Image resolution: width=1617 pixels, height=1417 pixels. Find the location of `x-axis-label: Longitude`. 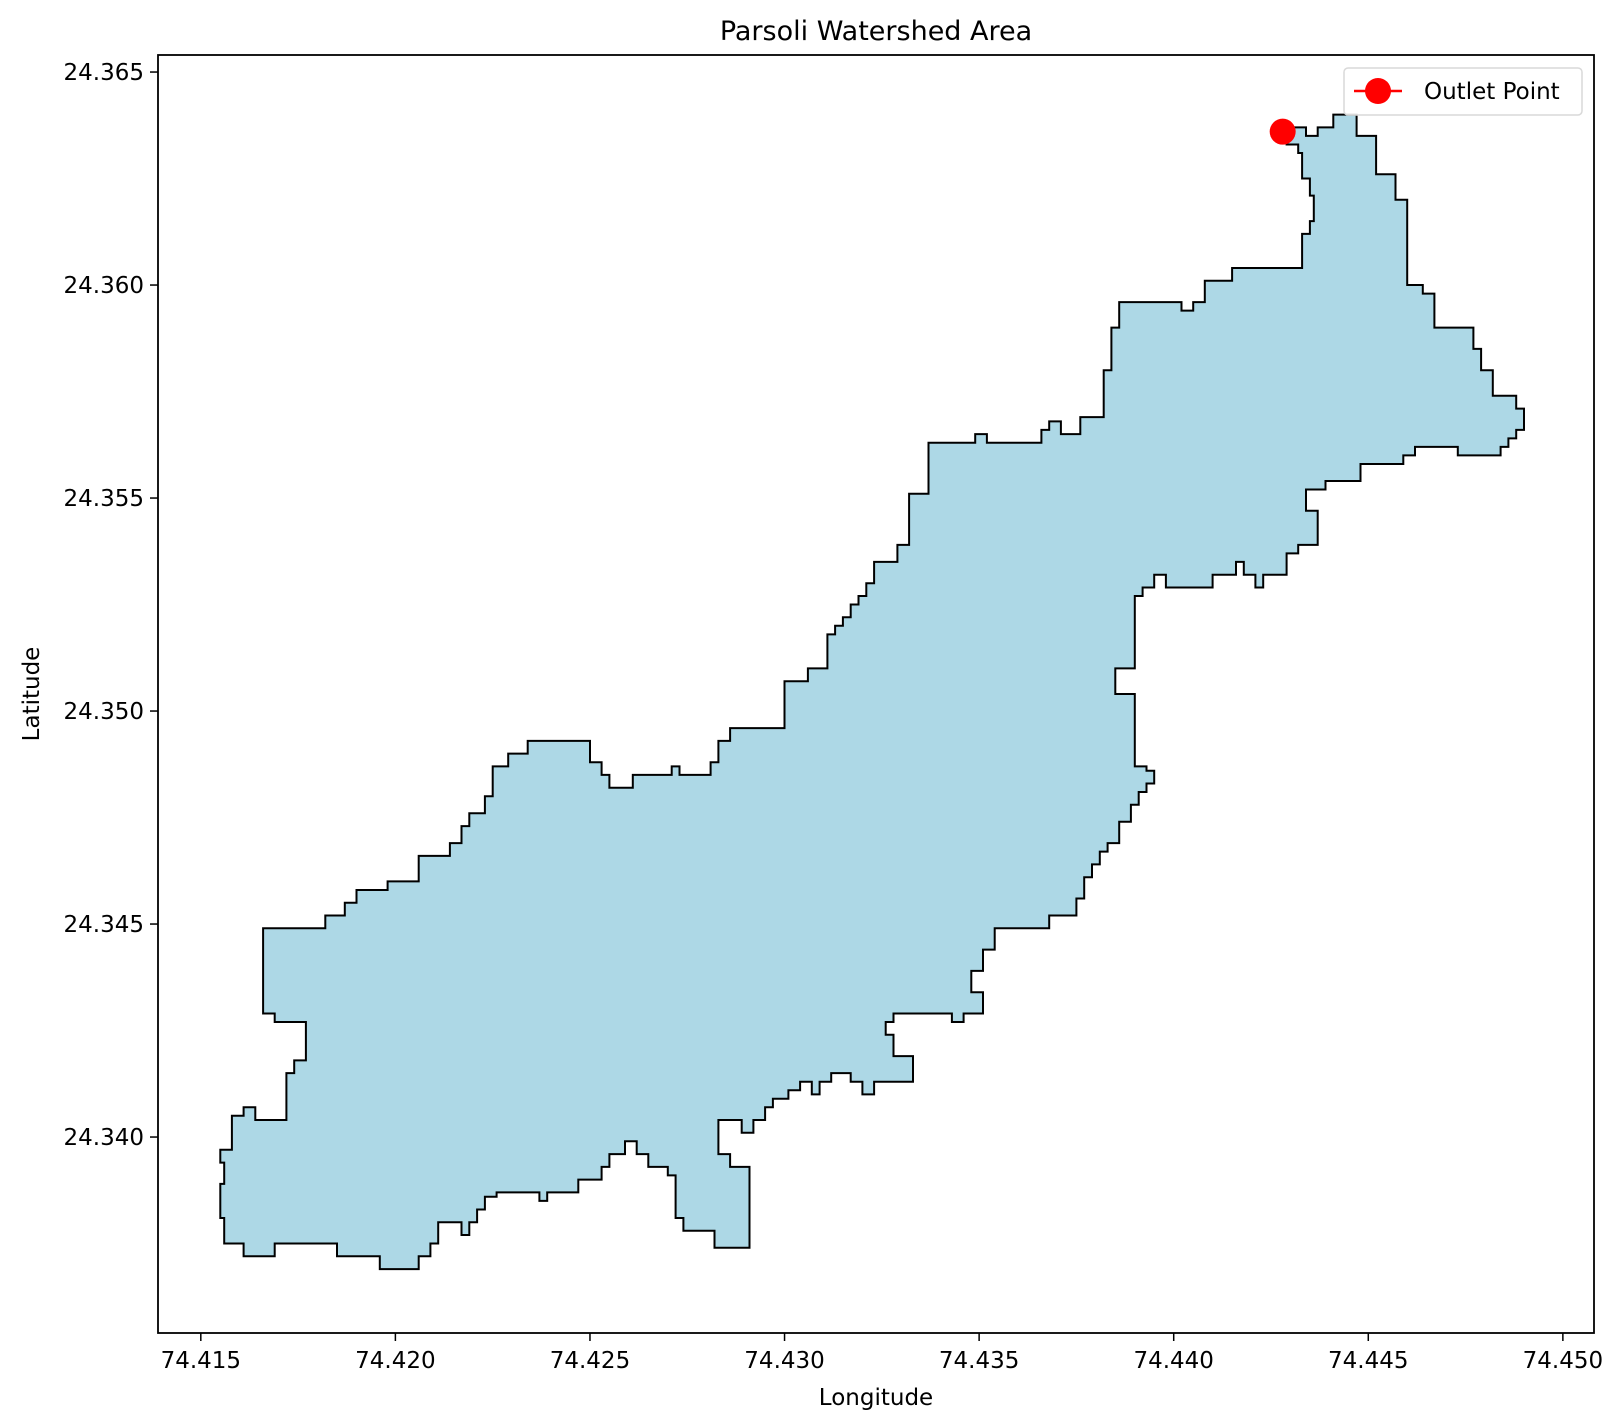

x-axis-label: Longitude is located at coordinates (876, 1398).